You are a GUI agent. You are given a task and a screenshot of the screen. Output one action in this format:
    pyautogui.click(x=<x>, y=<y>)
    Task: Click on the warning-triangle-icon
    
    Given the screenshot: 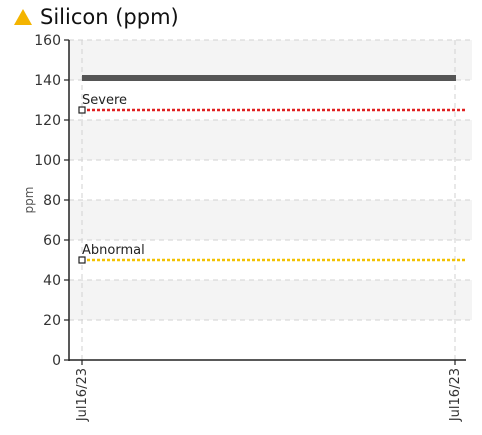 What is the action you would take?
    pyautogui.click(x=23, y=17)
    